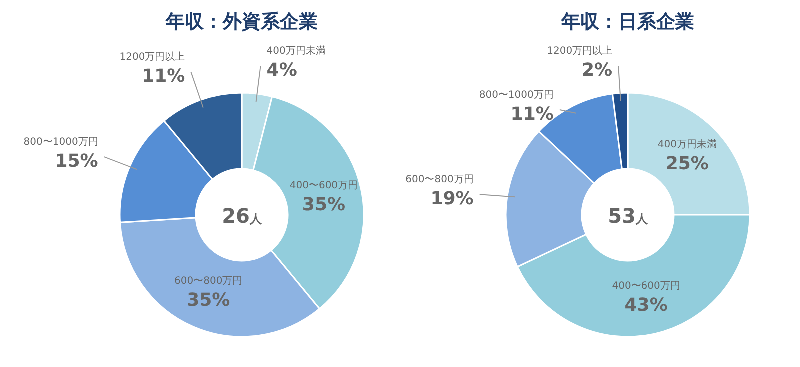  I want to click on title: 年収：日系企業, so click(628, 22).